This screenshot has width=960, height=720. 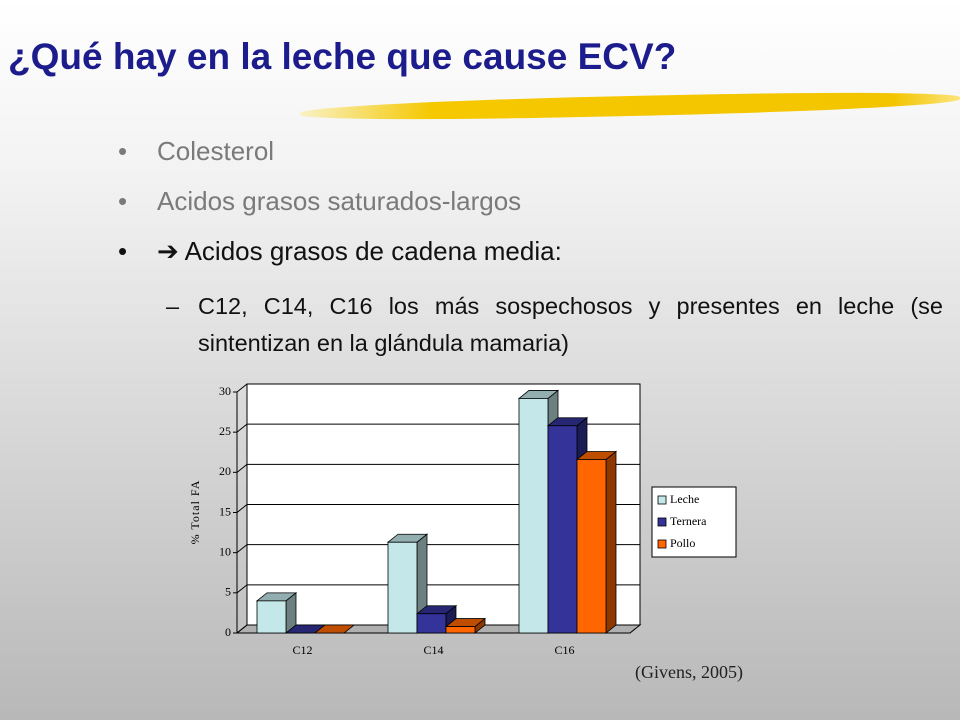 What do you see at coordinates (339, 201) in the screenshot?
I see `bullet-text: Acidos grasos saturados-largos` at bounding box center [339, 201].